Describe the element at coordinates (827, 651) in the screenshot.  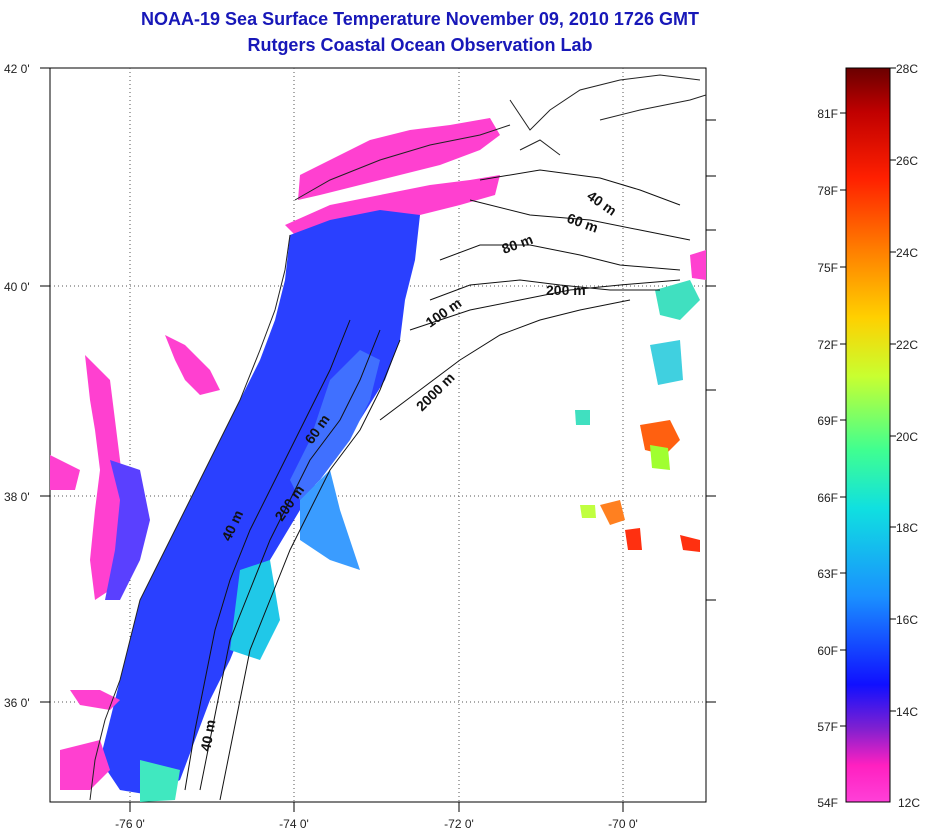
I see `cb-label-f-60: 60F` at that location.